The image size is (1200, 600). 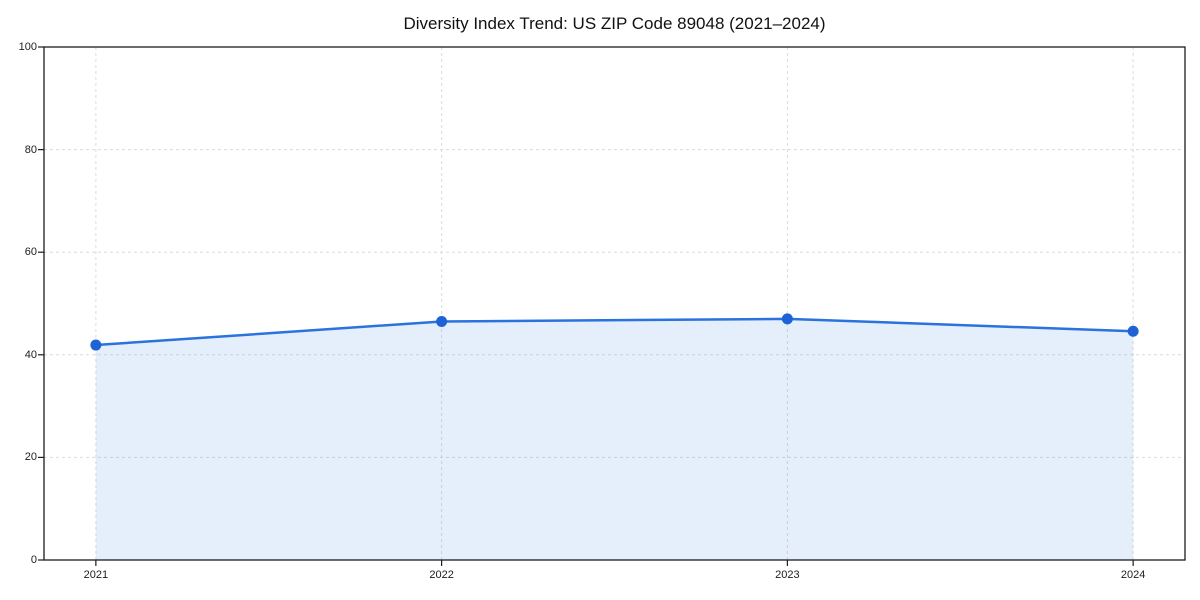 I want to click on x-tick-label: 2021, so click(x=96, y=575).